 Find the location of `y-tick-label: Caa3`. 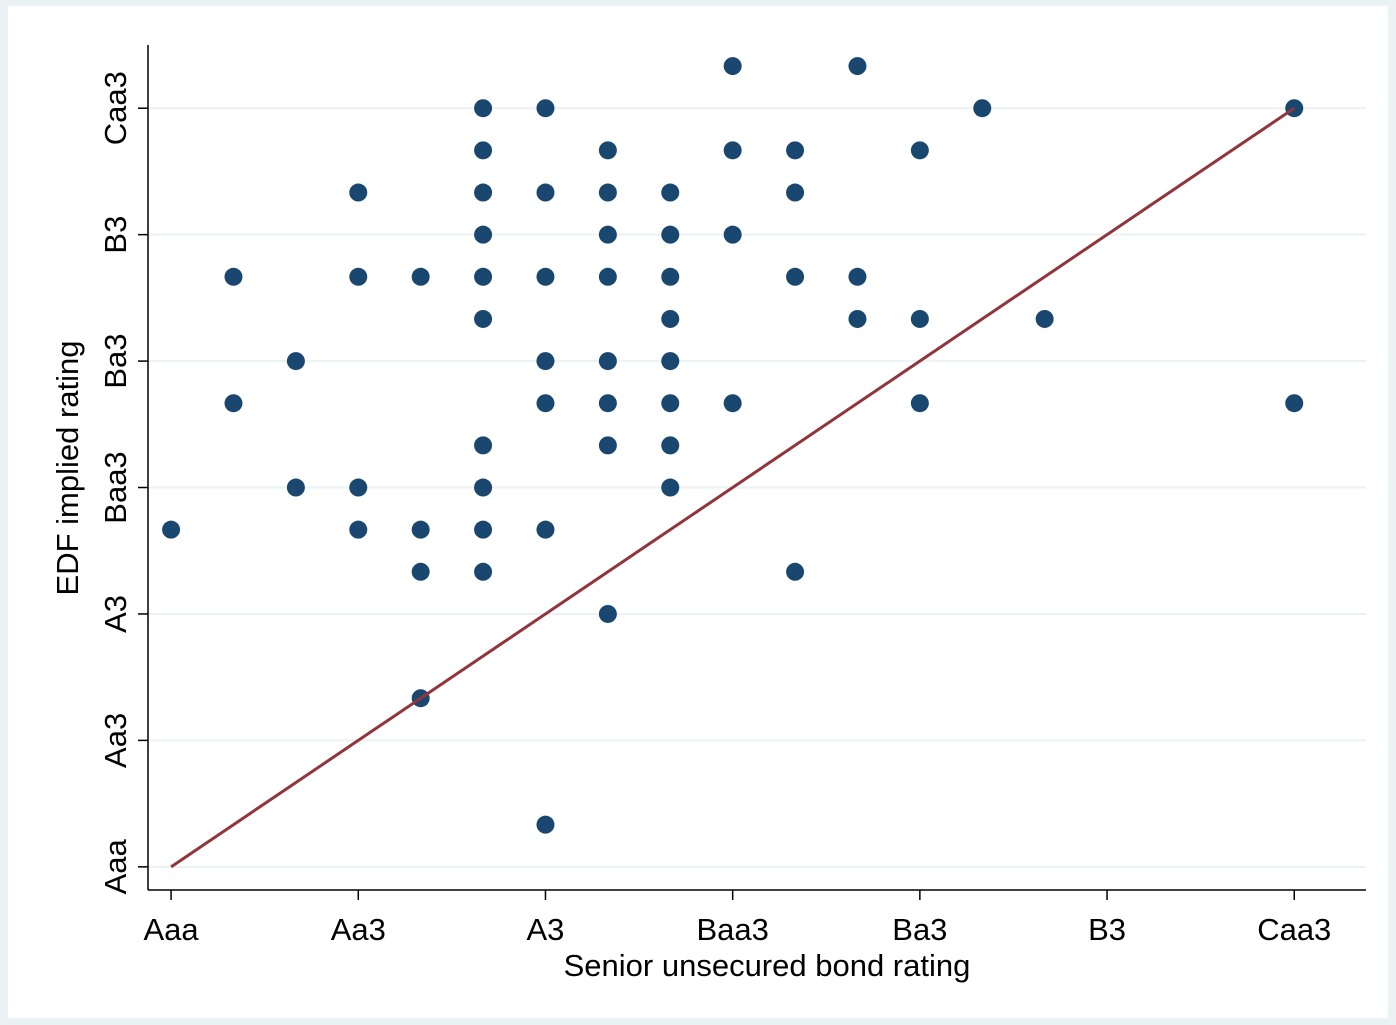

y-tick-label: Caa3 is located at coordinates (115, 108).